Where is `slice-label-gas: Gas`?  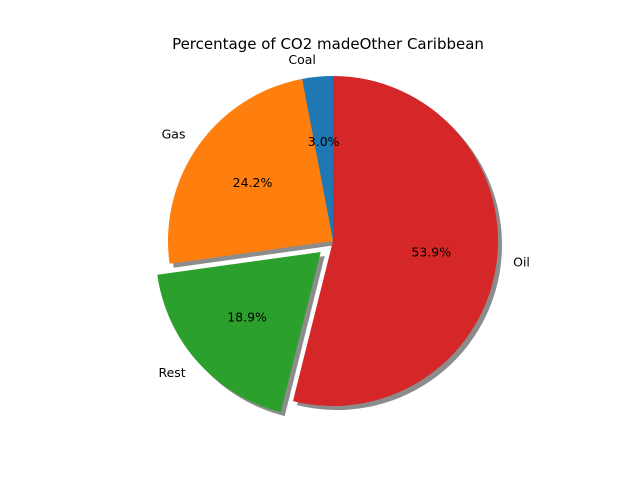 slice-label-gas: Gas is located at coordinates (174, 134).